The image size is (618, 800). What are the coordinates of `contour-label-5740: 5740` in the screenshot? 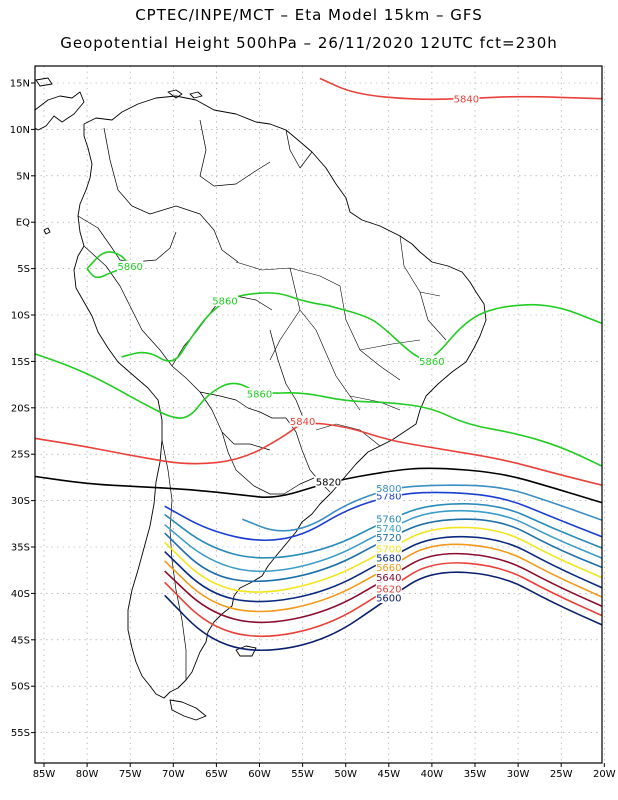 It's located at (388, 529).